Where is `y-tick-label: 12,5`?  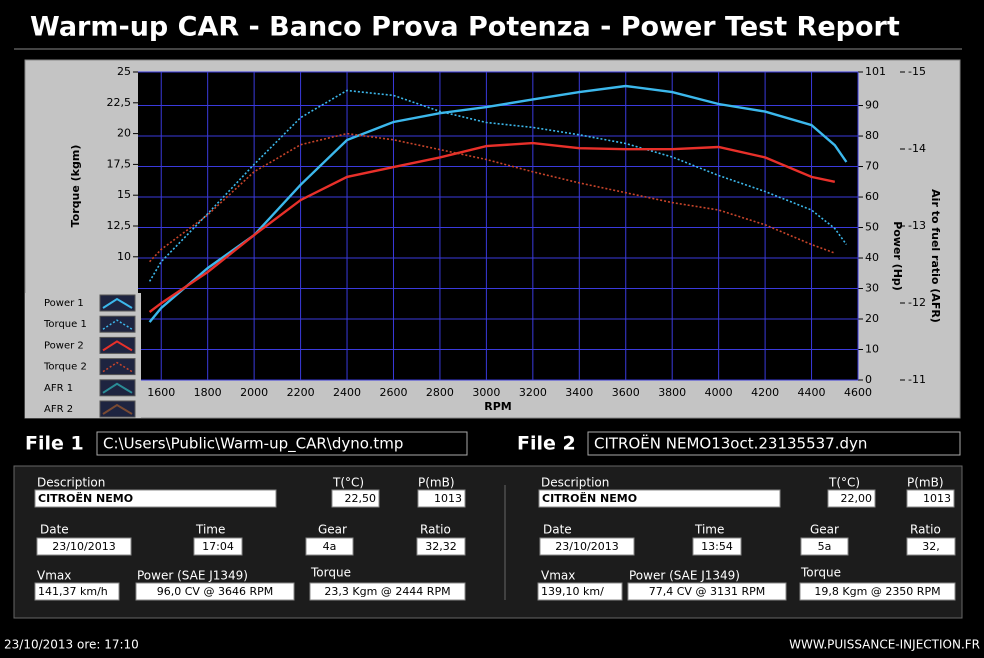
y-tick-label: 12,5 is located at coordinates (119, 225).